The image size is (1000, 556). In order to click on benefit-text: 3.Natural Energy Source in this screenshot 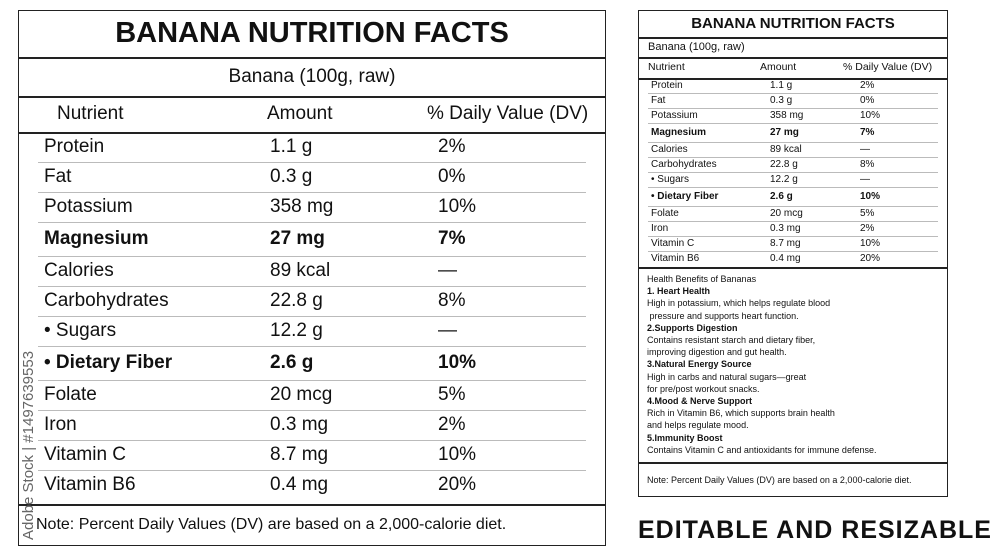, I will do `click(699, 364)`.